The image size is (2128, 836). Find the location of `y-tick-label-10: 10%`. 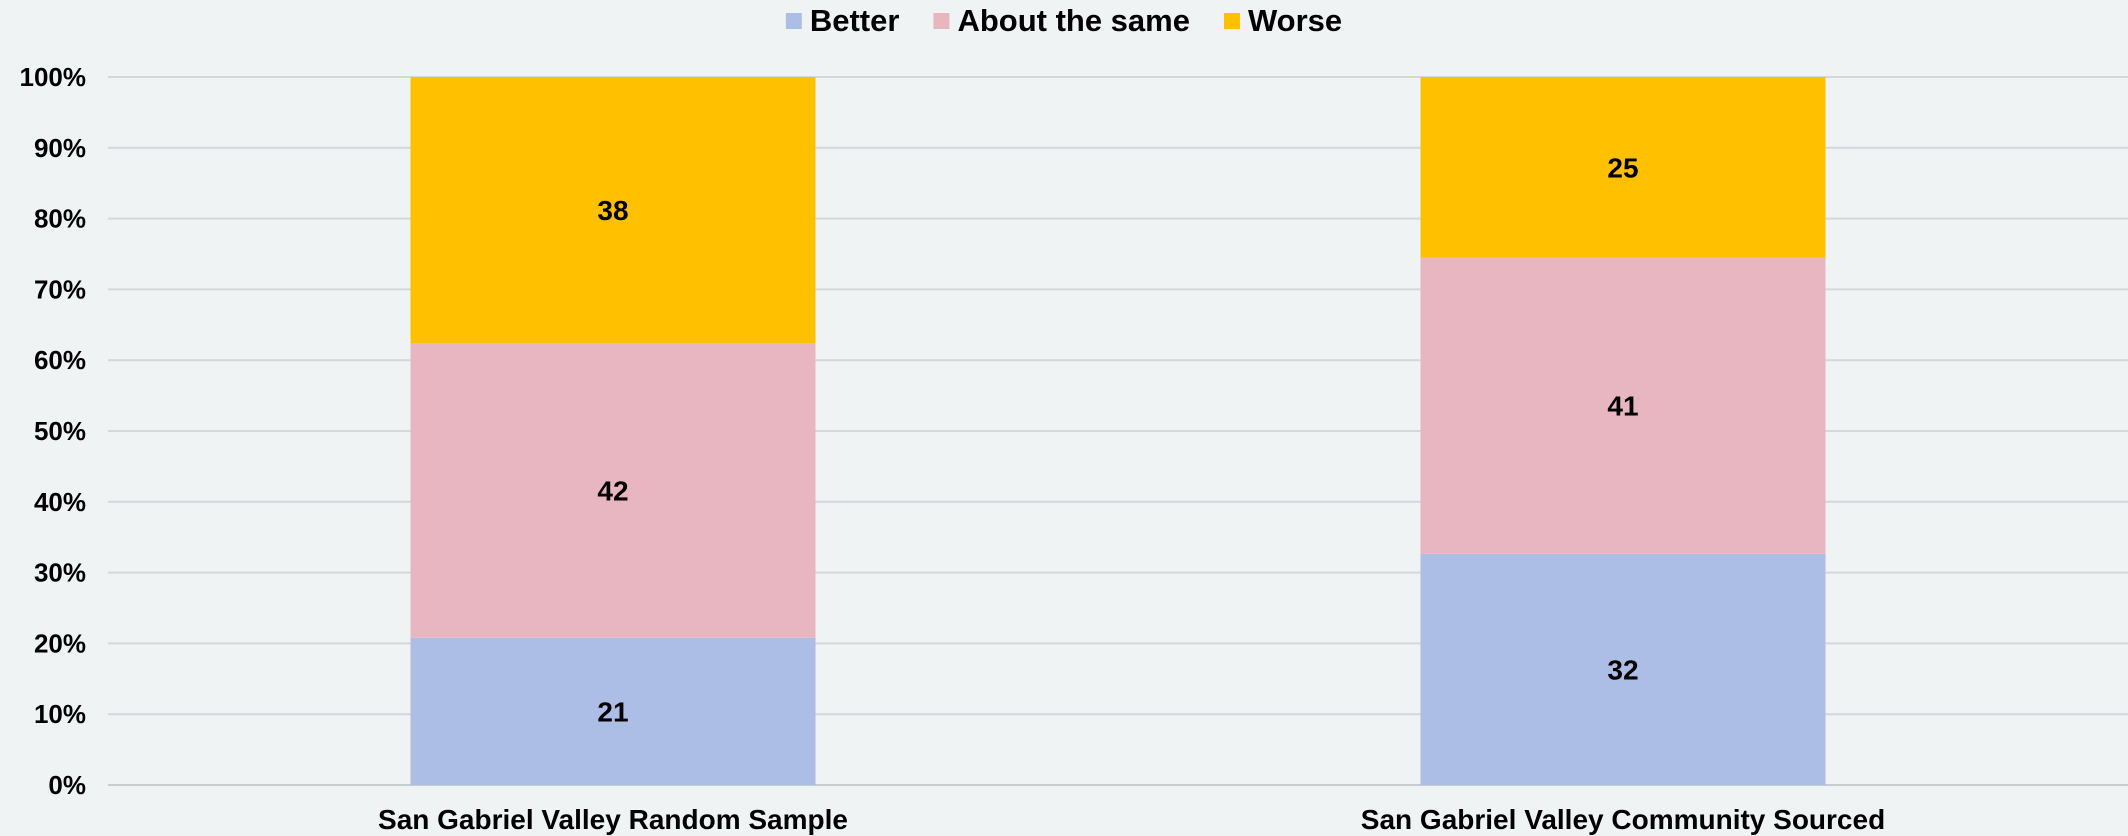

y-tick-label-10: 10% is located at coordinates (60, 714).